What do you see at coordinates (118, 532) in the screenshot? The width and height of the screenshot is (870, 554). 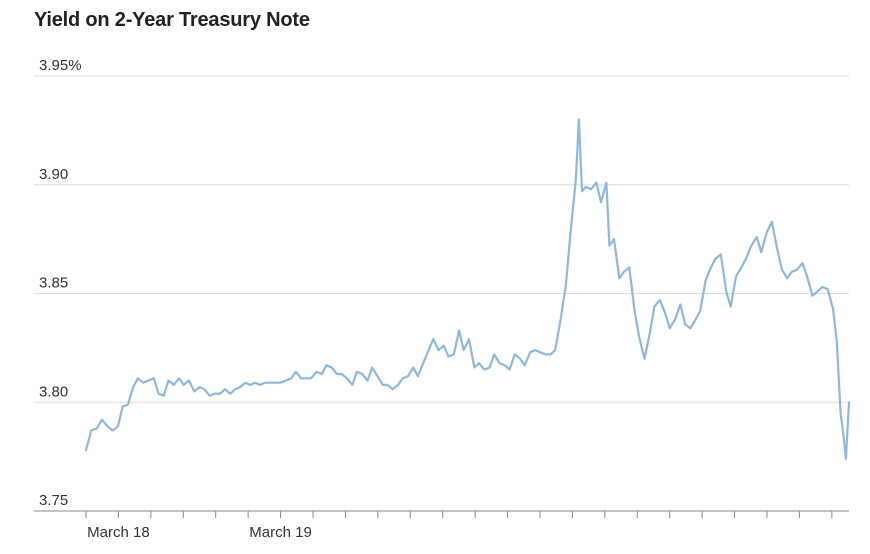 I see `x-tick-label: March 18` at bounding box center [118, 532].